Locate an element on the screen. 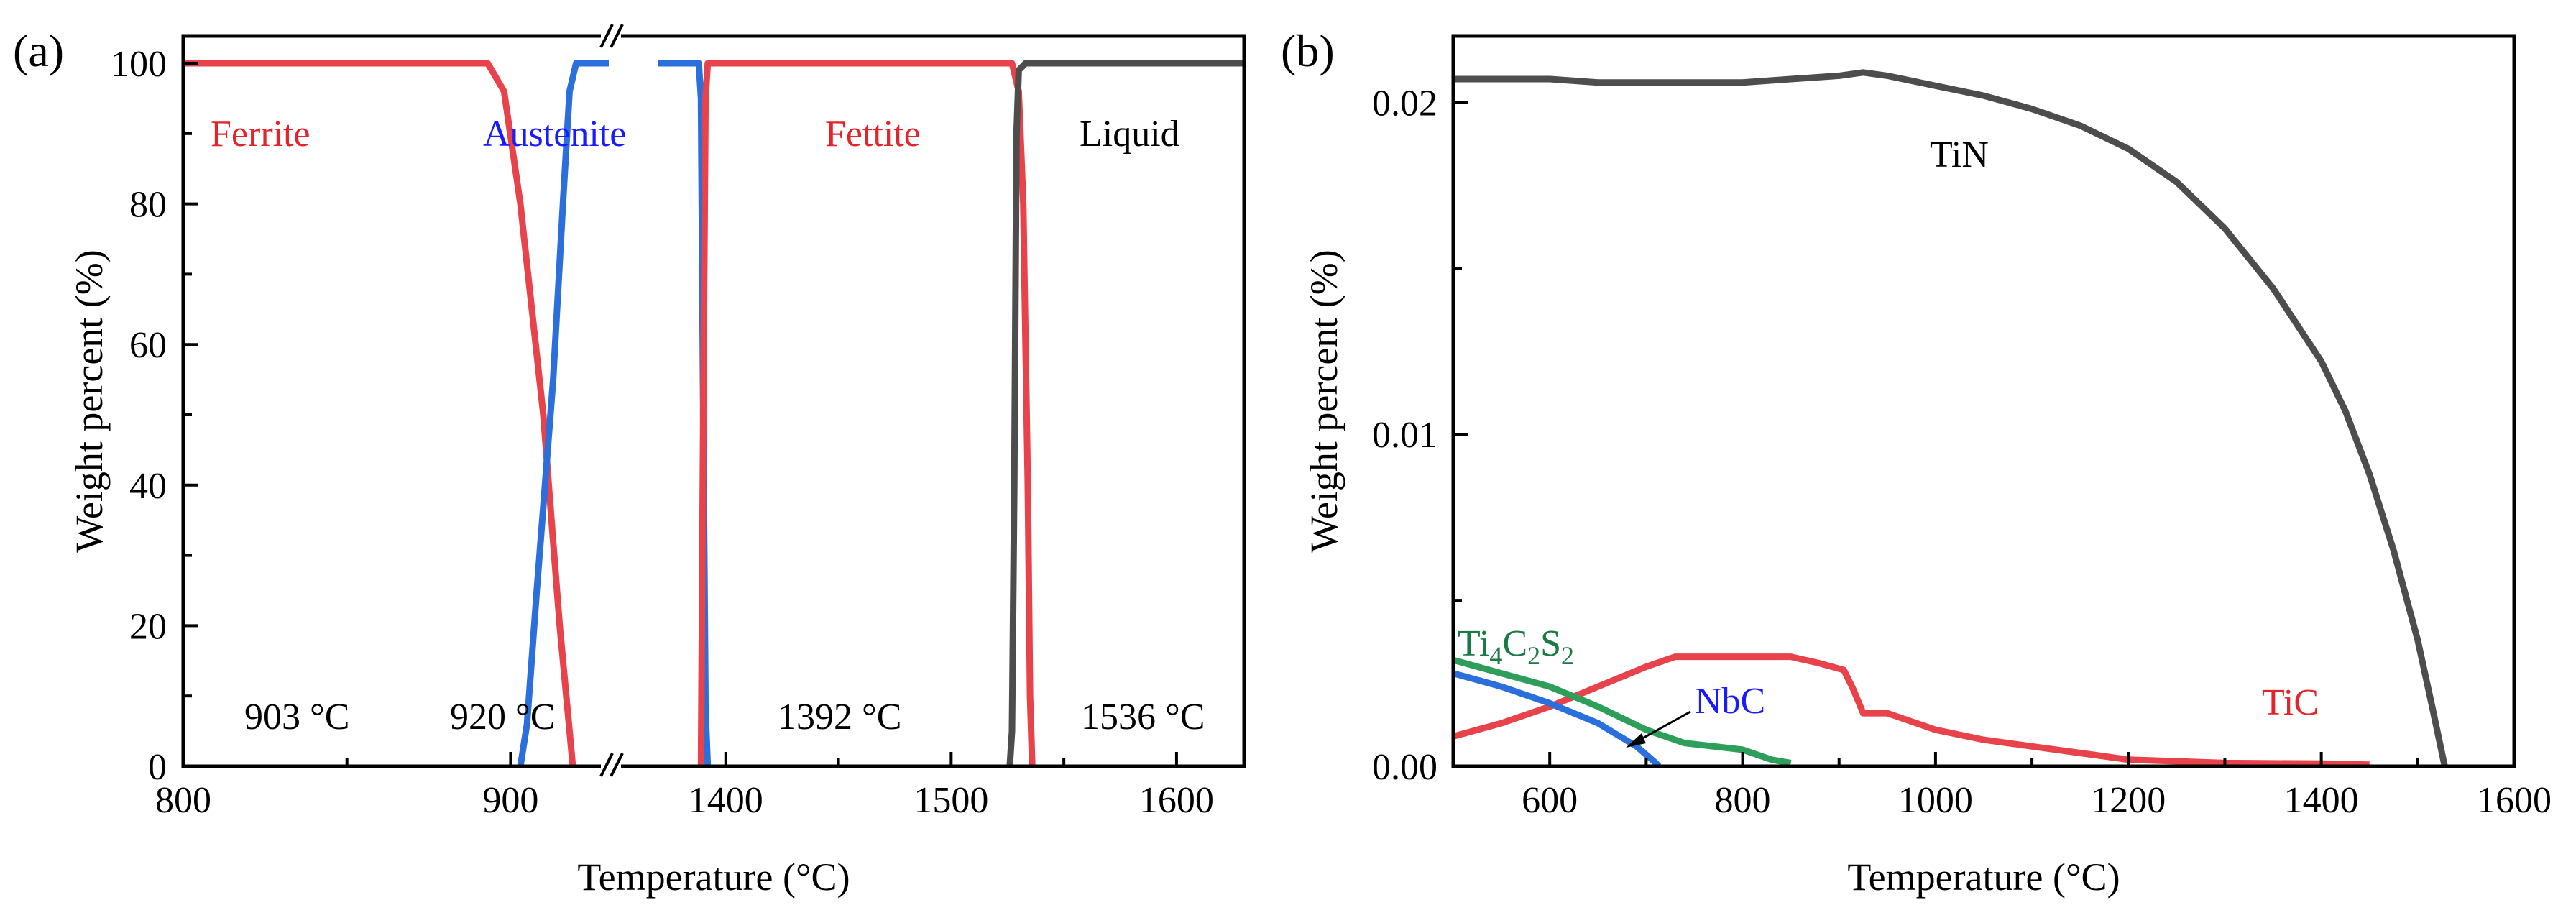 Image resolution: width=2576 pixels, height=923 pixels. b-xtick-label-600: 600 is located at coordinates (1550, 800).